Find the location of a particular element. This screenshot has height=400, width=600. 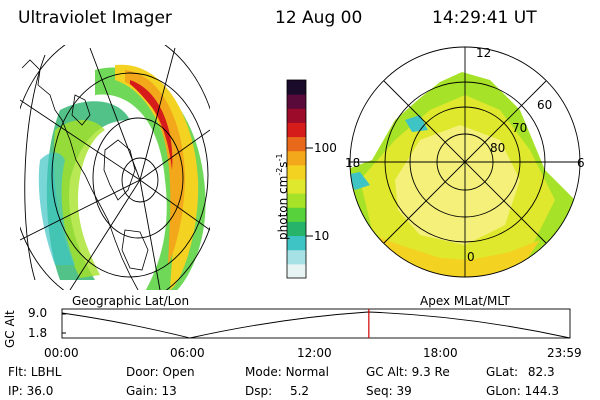

left-panel-caption: Geographic Lat/Lon is located at coordinates (131, 301).